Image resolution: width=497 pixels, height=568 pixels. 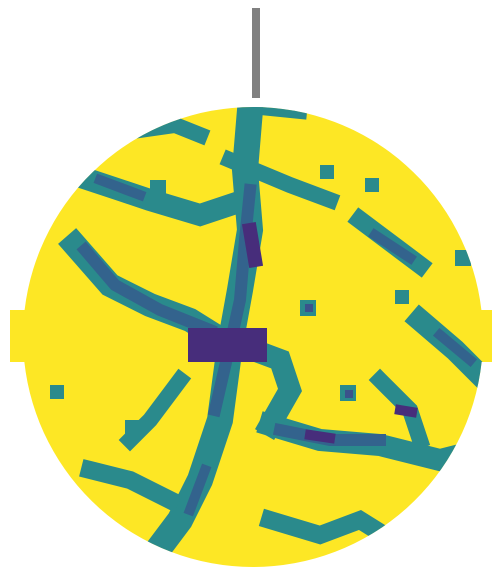 What do you see at coordinates (256, 53) in the screenshot?
I see `nose-marker` at bounding box center [256, 53].